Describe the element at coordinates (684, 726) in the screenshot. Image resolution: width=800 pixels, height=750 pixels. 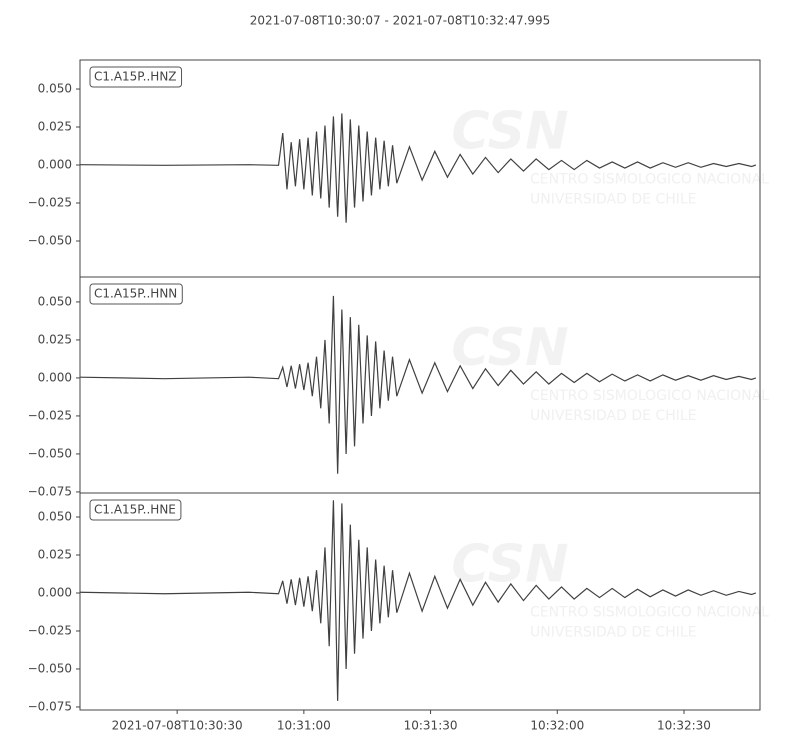
I see `x-tick-label: 10:32:30` at that location.